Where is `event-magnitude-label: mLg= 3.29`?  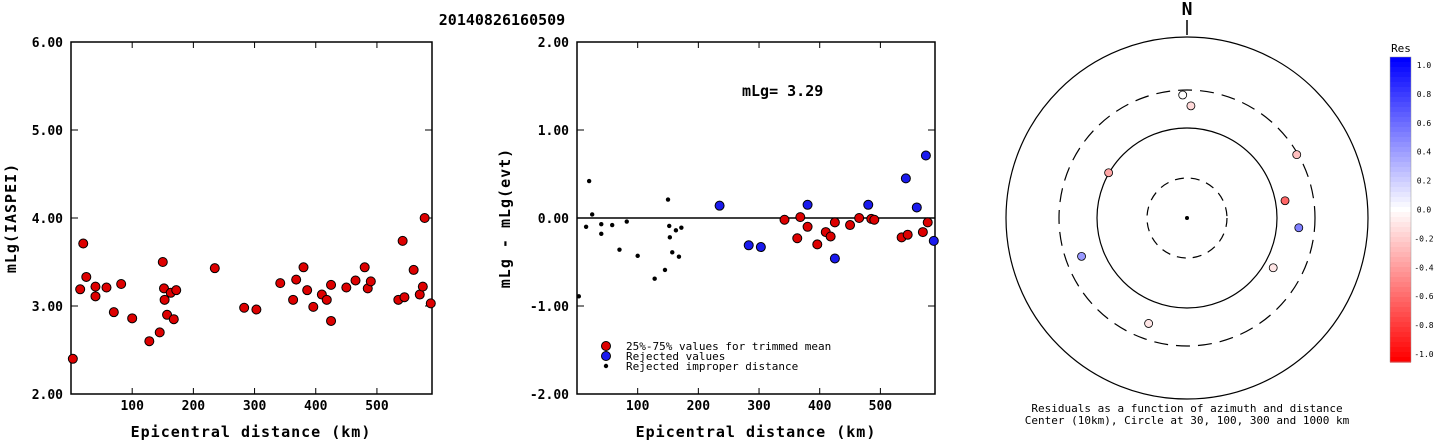 event-magnitude-label: mLg= 3.29 is located at coordinates (782, 91).